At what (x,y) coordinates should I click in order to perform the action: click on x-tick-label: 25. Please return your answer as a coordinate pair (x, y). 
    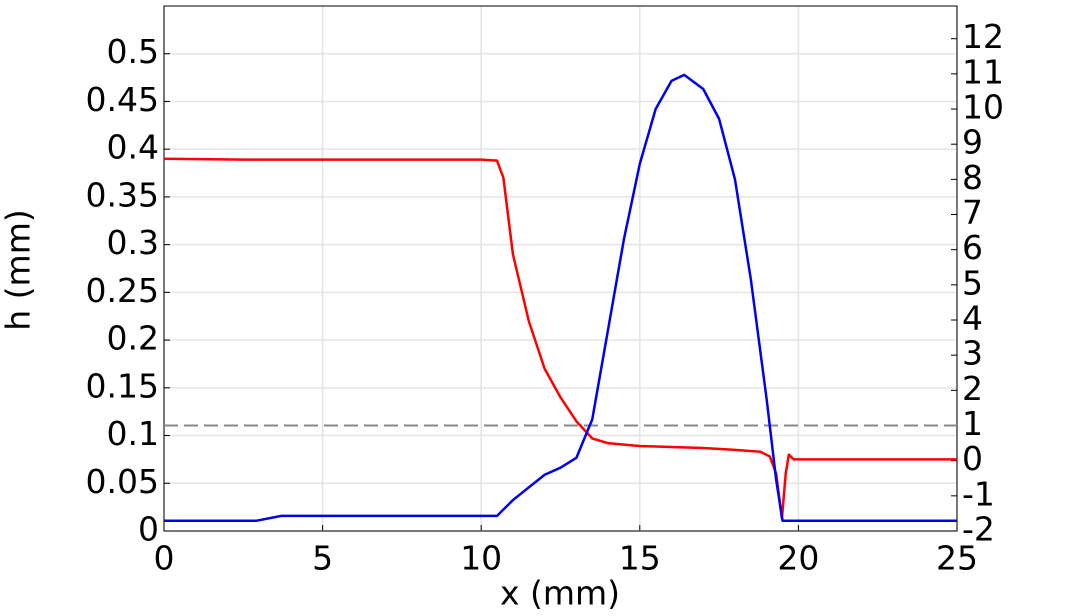
    Looking at the image, I should click on (957, 558).